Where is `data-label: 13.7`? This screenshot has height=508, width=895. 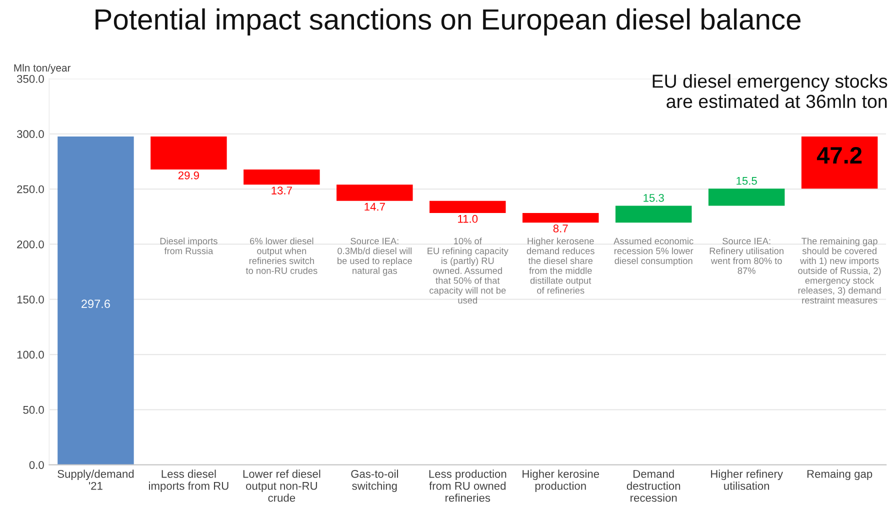
data-label: 13.7 is located at coordinates (282, 190).